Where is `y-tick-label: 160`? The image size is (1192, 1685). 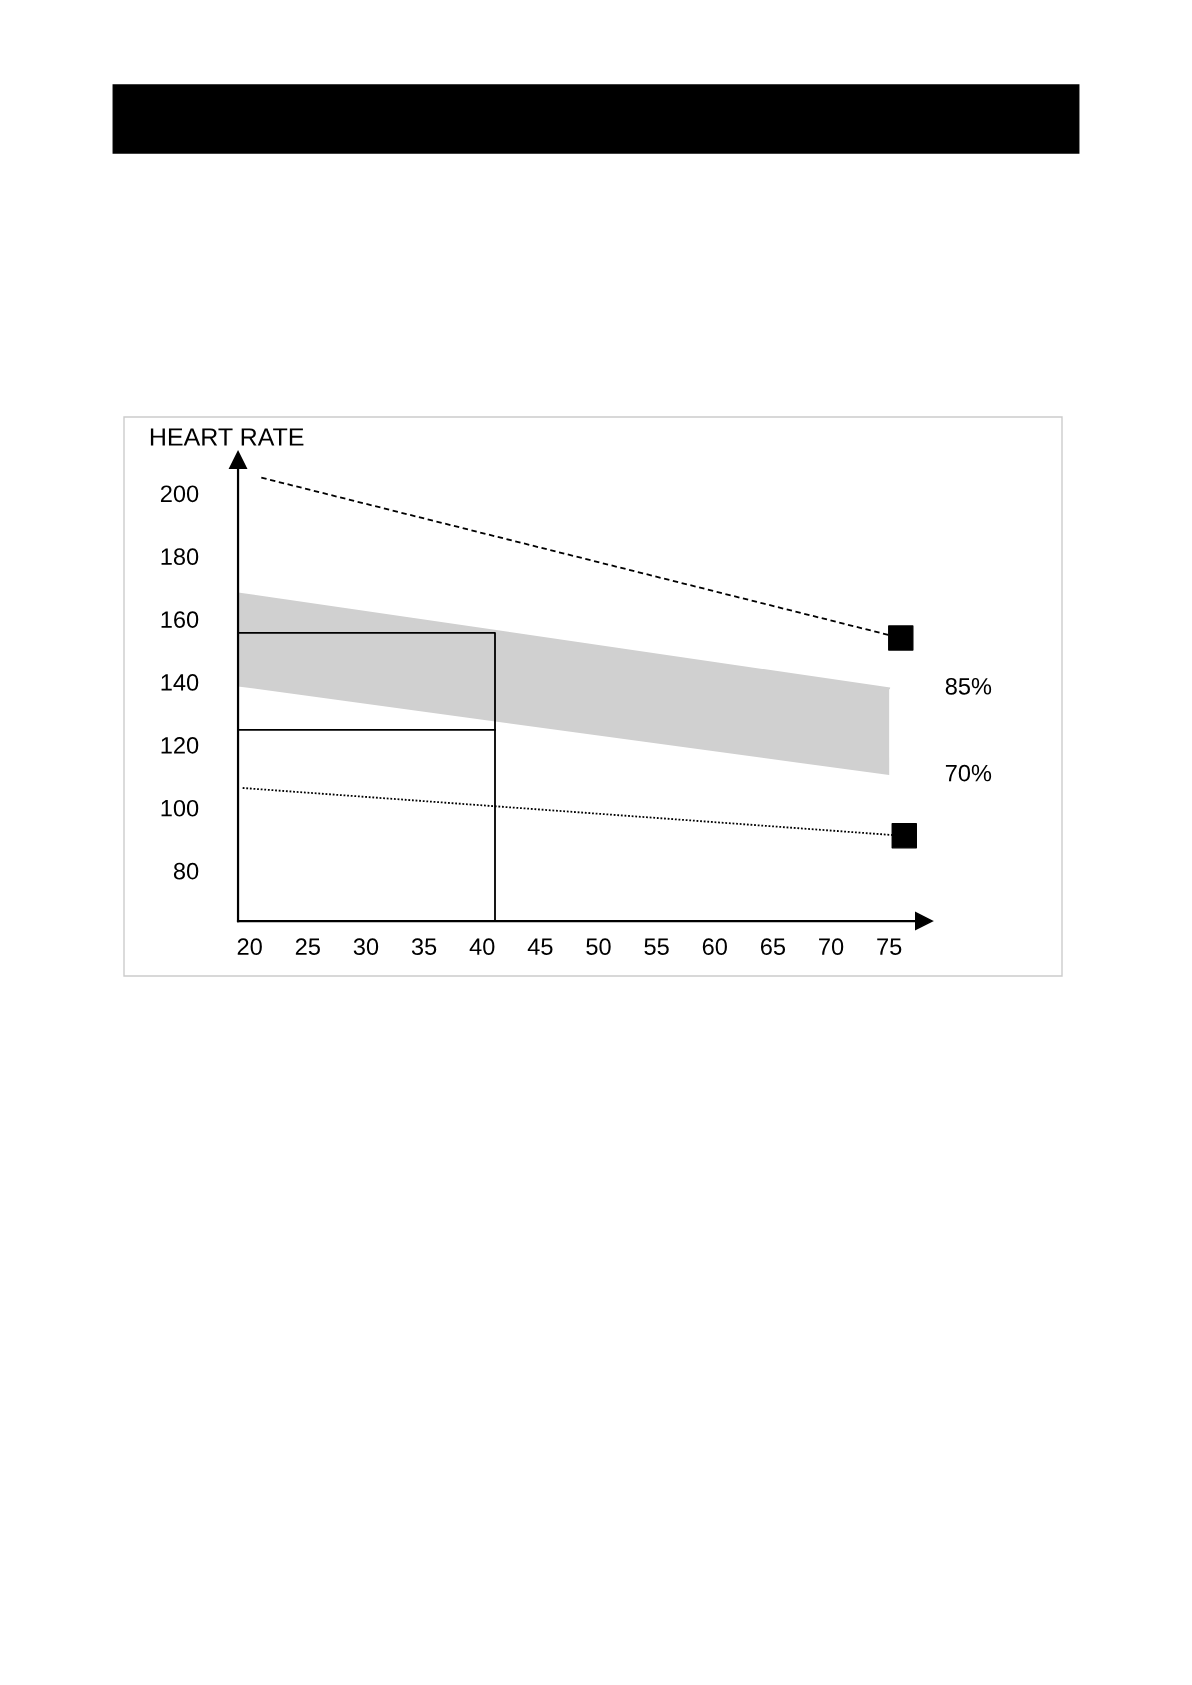 y-tick-label: 160 is located at coordinates (180, 619).